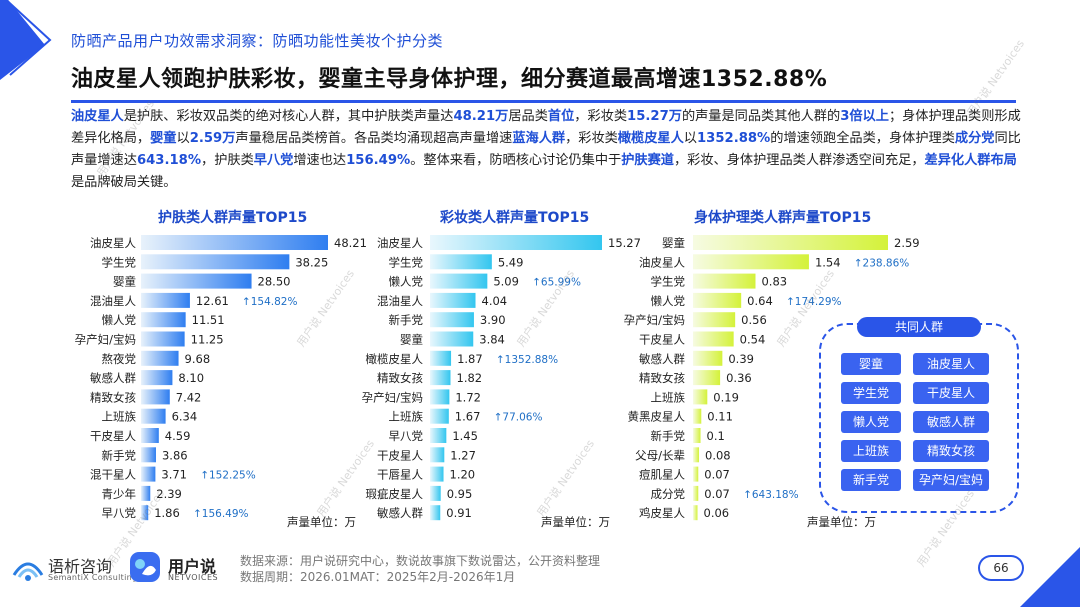  I want to click on growth-label: ↑643.18%, so click(771, 495).